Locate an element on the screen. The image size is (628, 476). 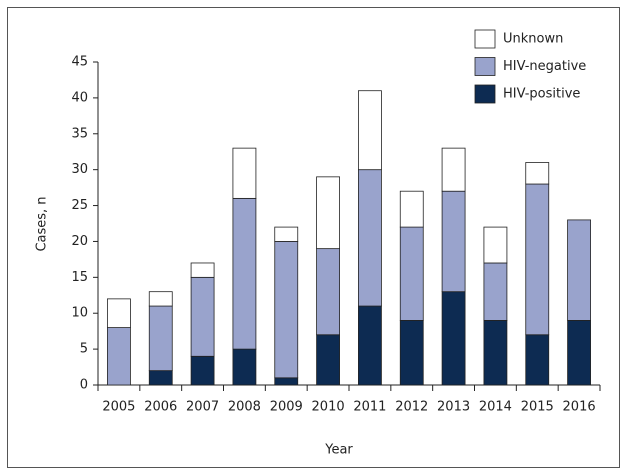
x-axis-label: Year is located at coordinates (338, 450).